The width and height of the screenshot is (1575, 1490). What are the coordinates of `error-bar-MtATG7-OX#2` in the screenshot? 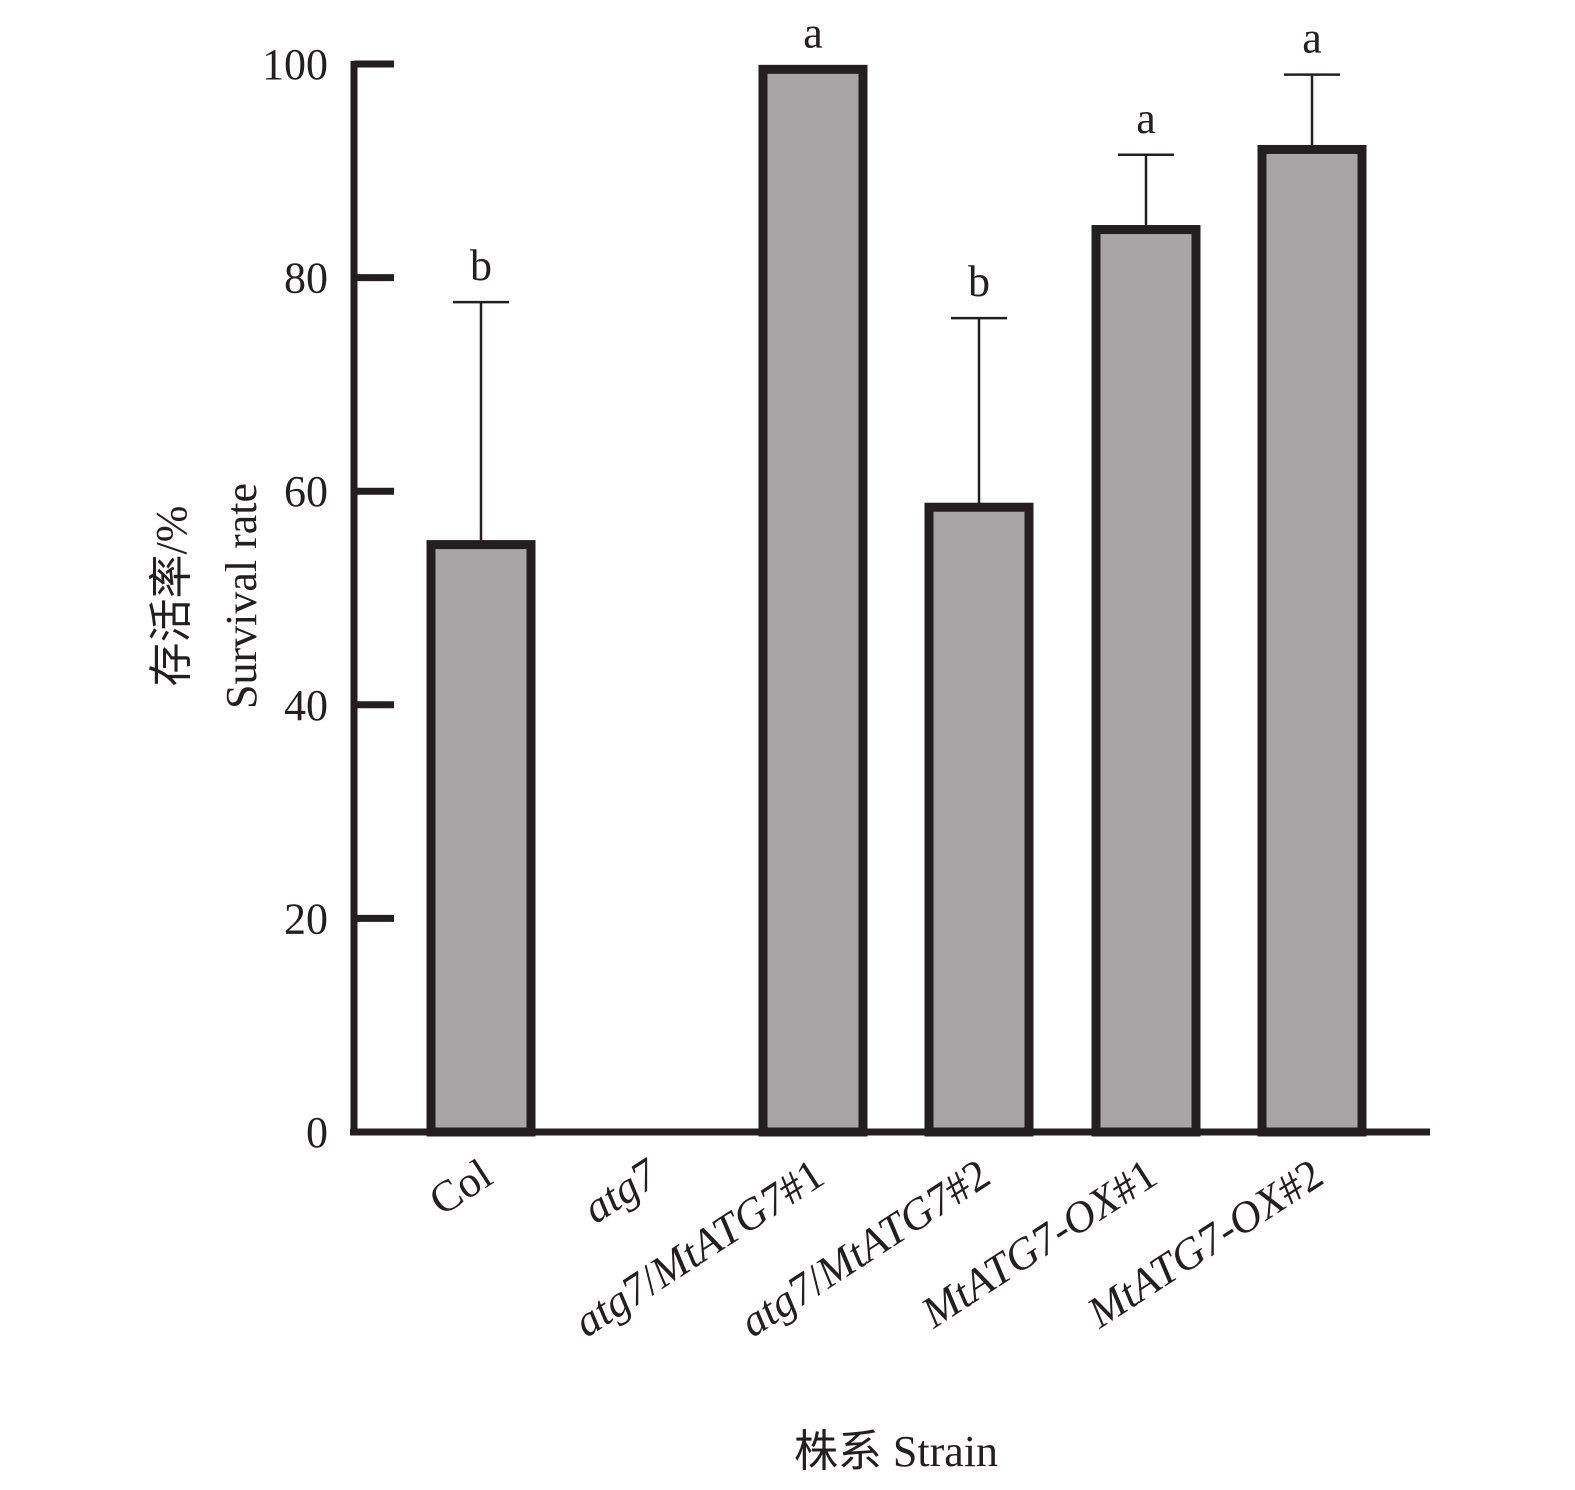 It's located at (1312, 109).